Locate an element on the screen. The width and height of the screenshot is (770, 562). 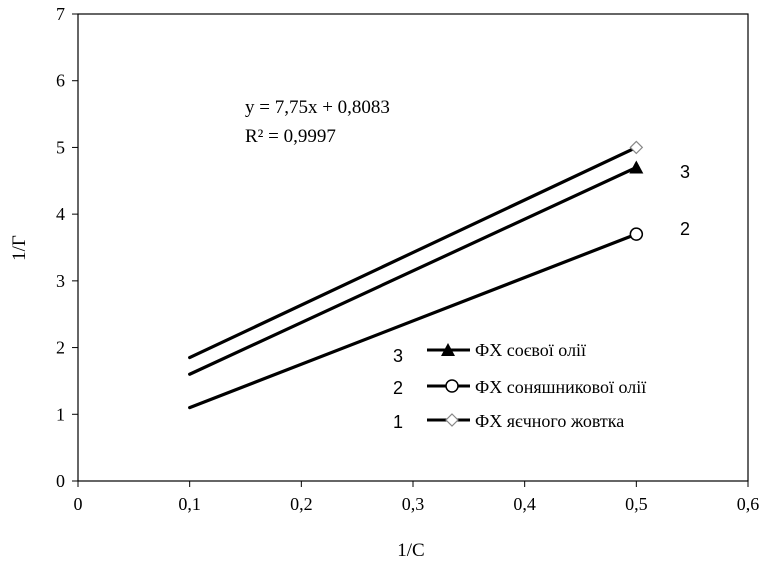
y-tick-label: 4 is located at coordinates (60, 214).